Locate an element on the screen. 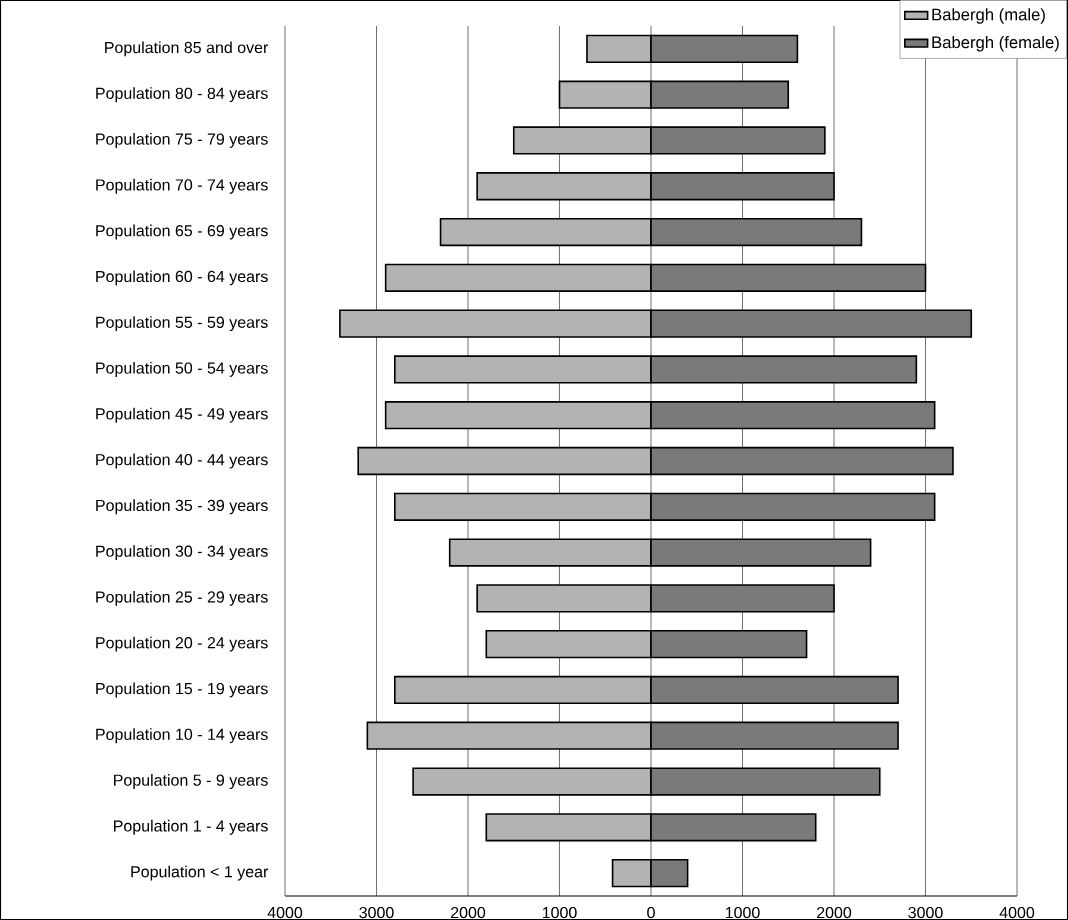 The image size is (1068, 920). y-tick-label: Population 20 - 24 years is located at coordinates (182, 644).